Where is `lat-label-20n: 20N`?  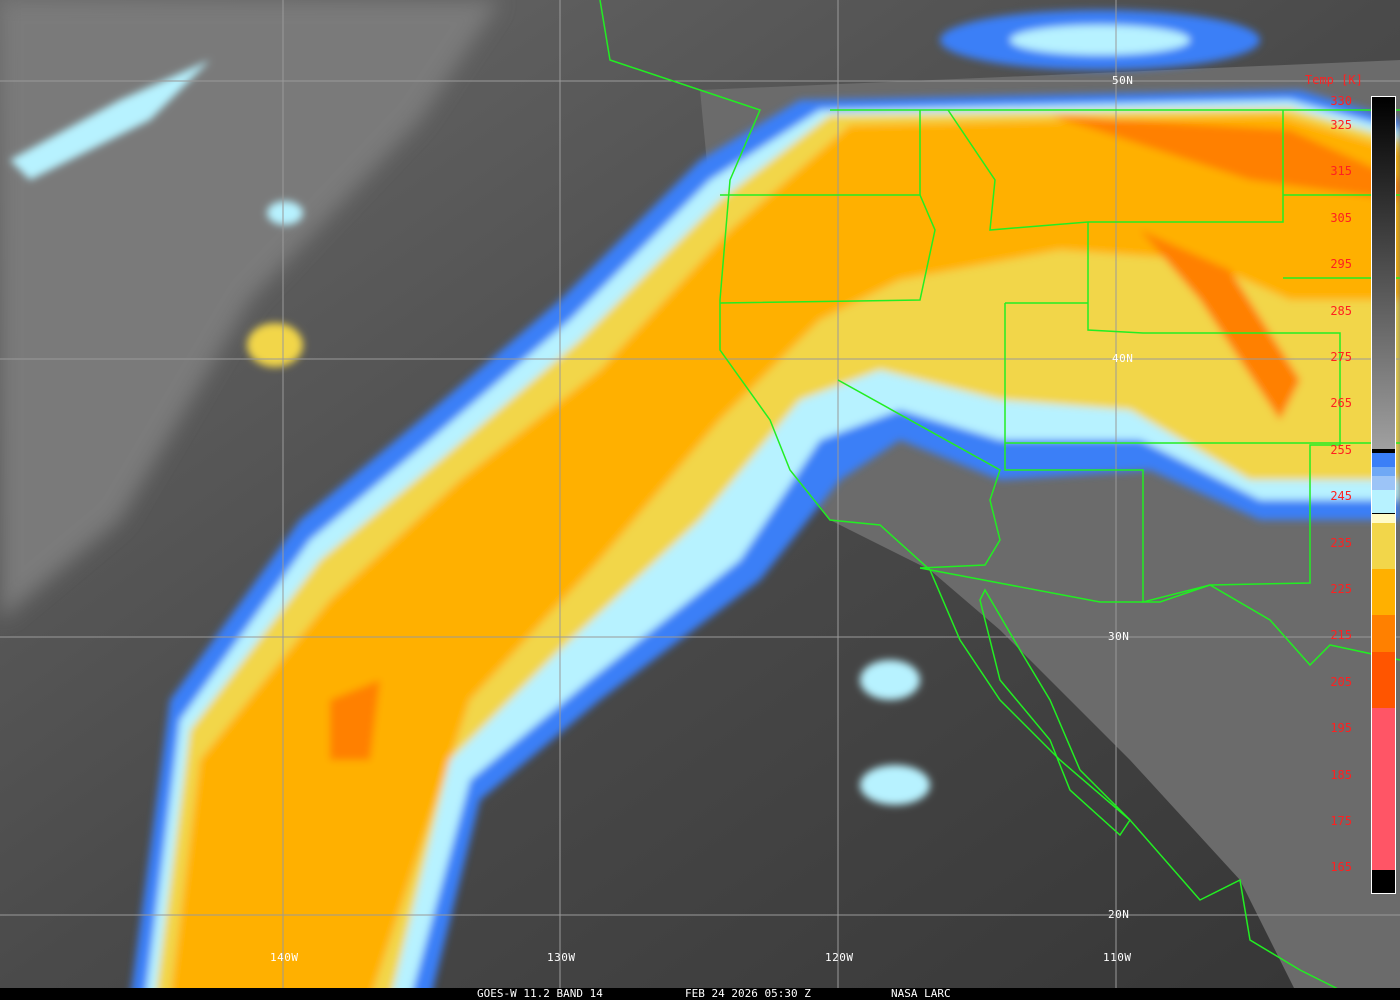 lat-label-20n: 20N is located at coordinates (1119, 914).